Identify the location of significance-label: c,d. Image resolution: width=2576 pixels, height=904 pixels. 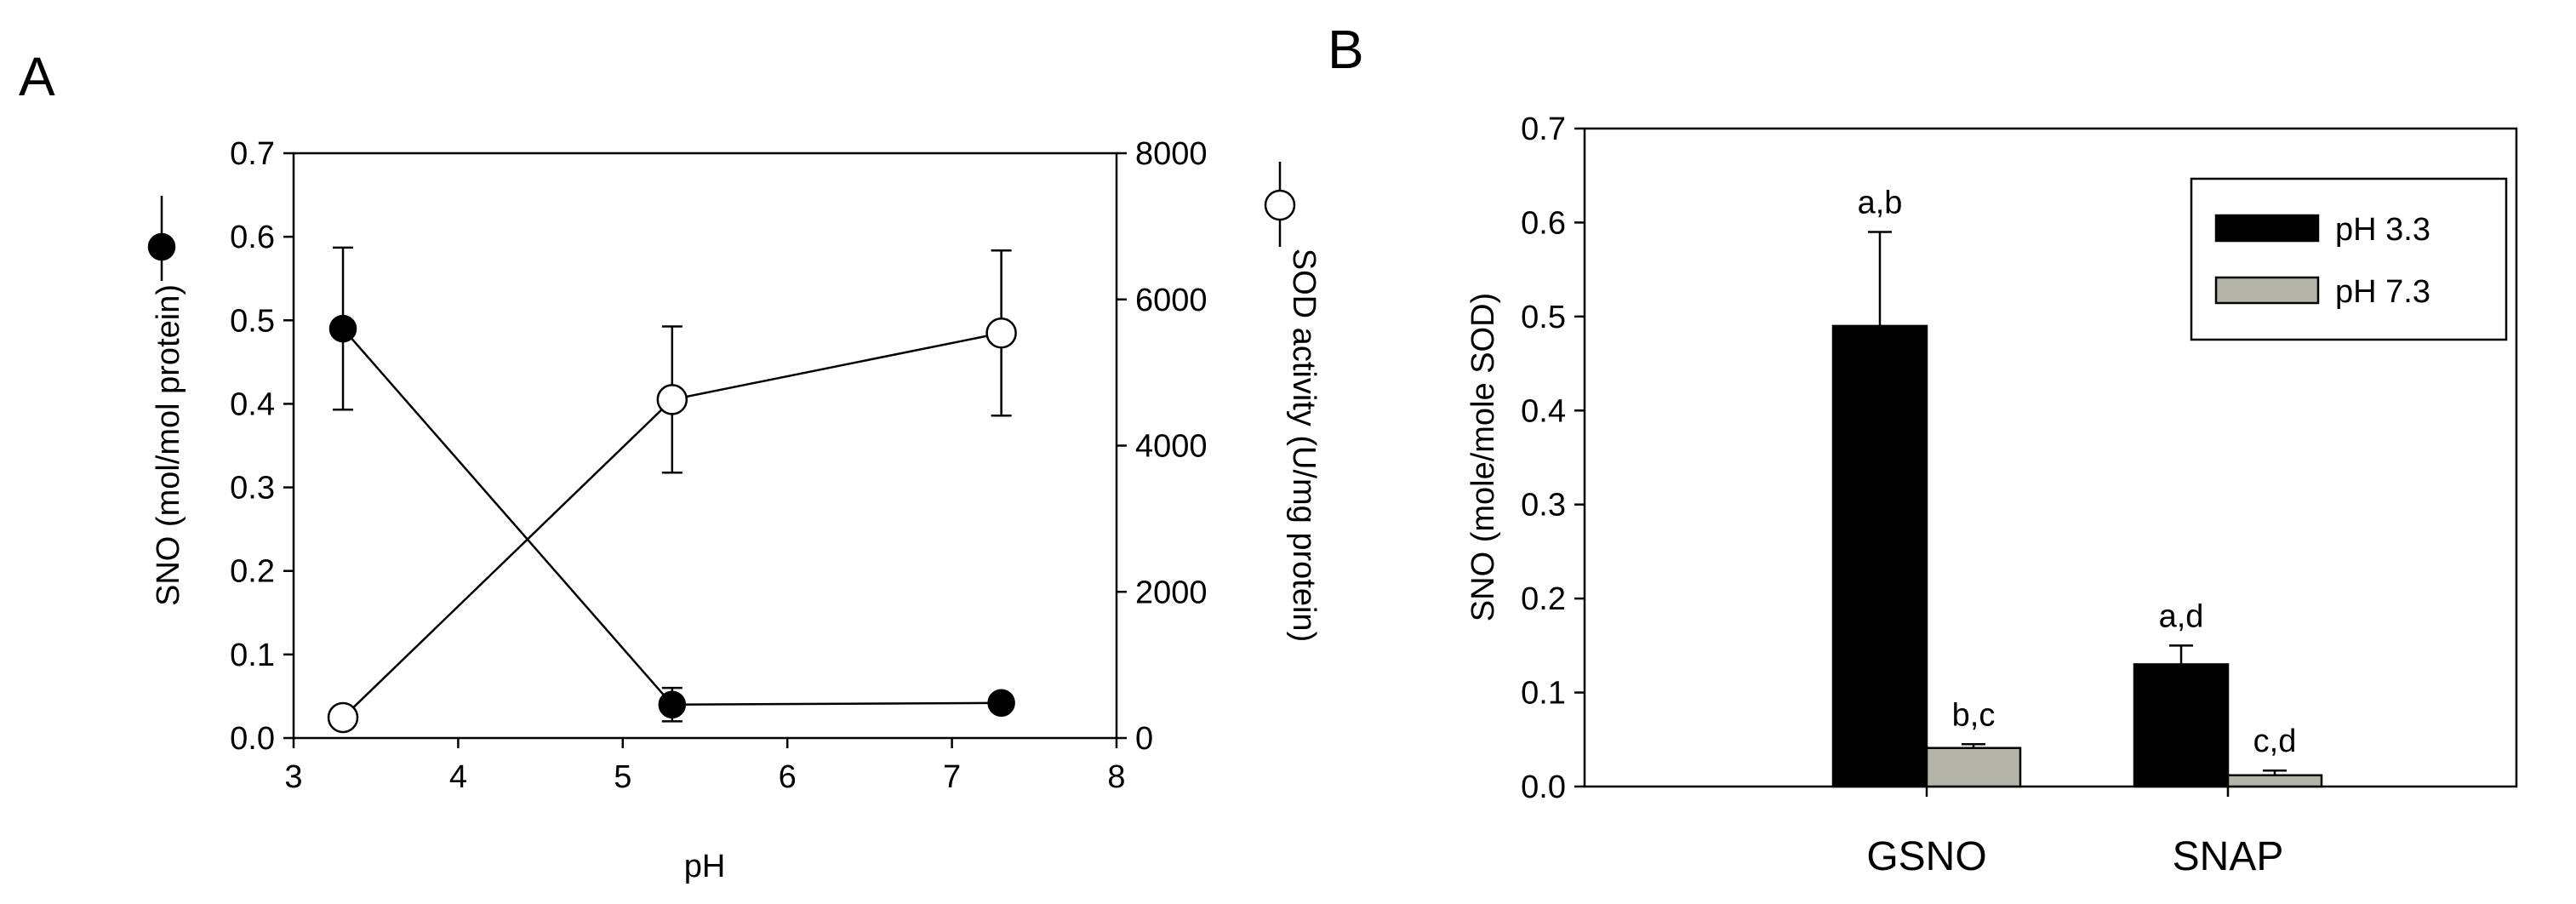
(2275, 741).